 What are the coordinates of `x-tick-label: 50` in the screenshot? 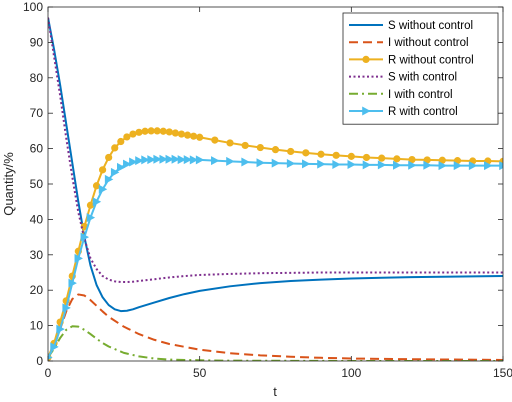 It's located at (200, 373).